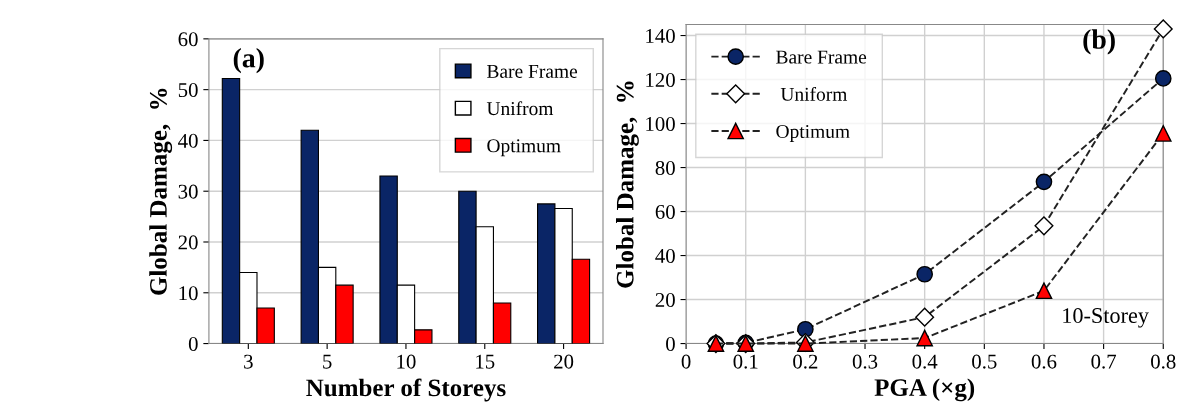  I want to click on annotation: (a), so click(248, 61).